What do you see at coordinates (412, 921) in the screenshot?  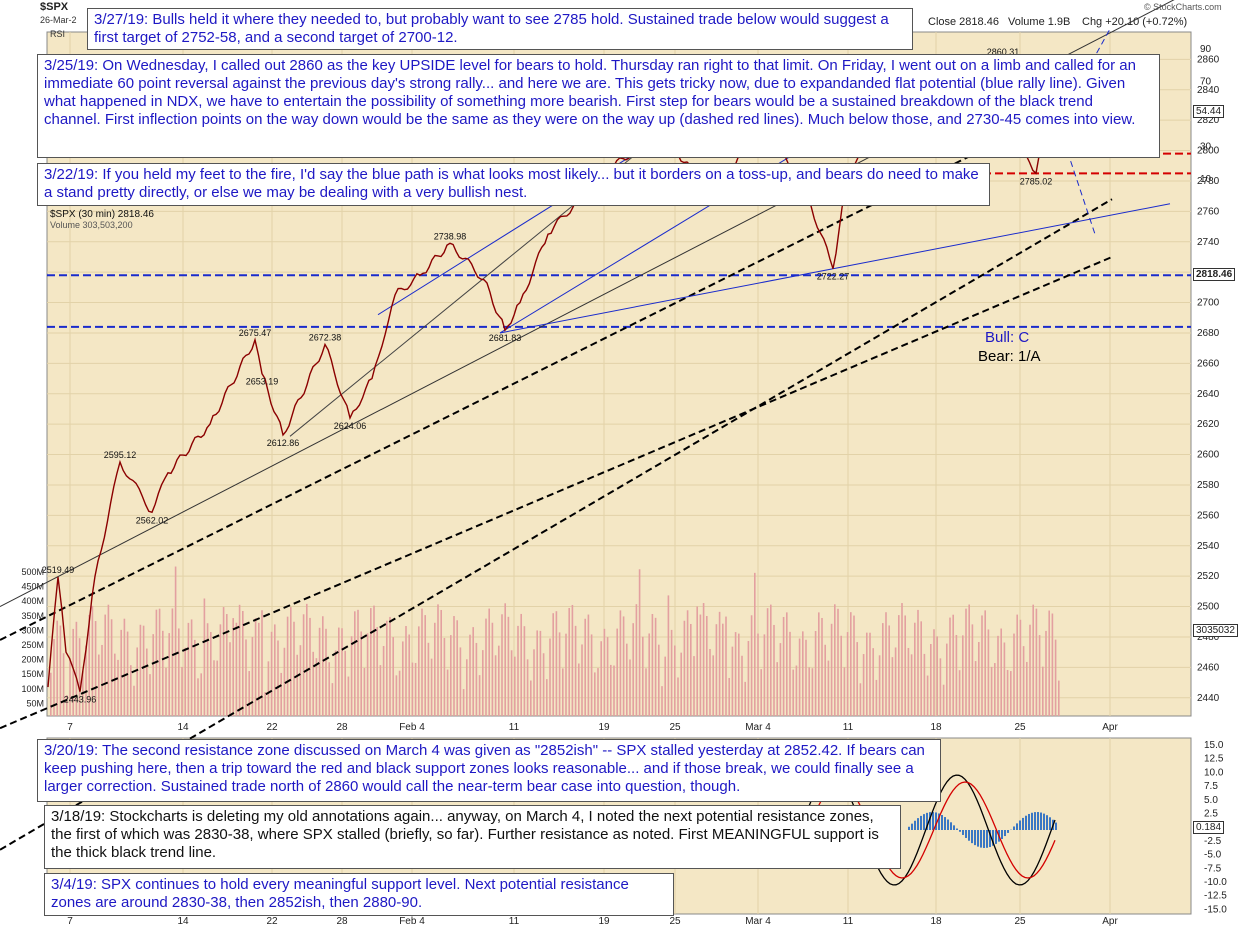 I see `date-tick-label-macd: Feb 4` at bounding box center [412, 921].